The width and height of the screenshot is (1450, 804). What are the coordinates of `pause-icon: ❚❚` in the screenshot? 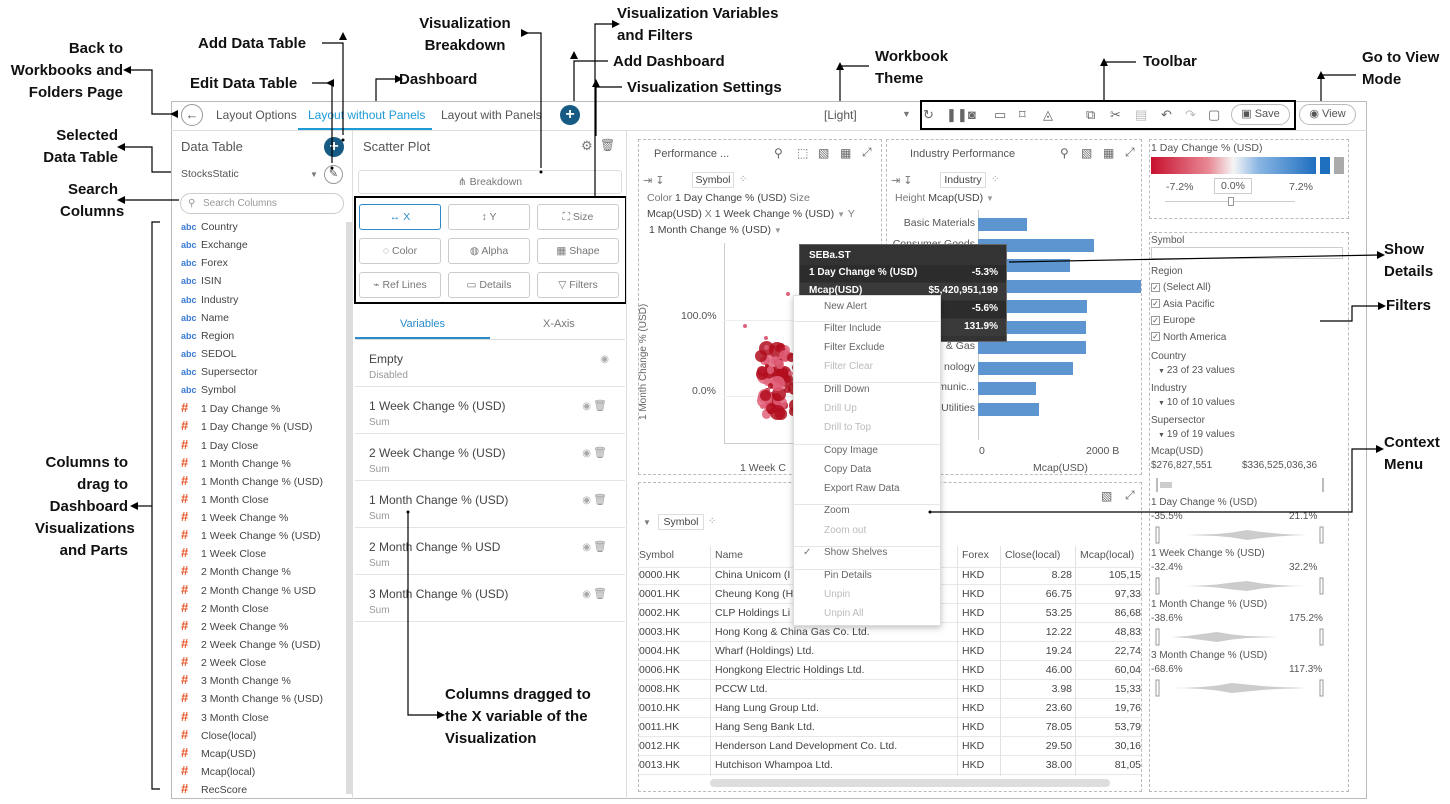 It's located at (957, 114).